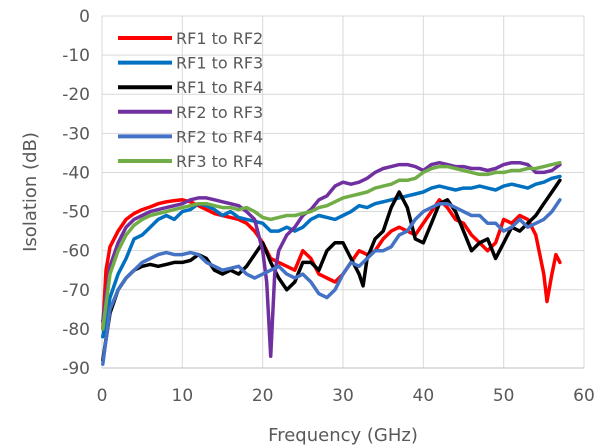 The height and width of the screenshot is (448, 607). What do you see at coordinates (76, 56) in the screenshot?
I see `y-tick-label: -10` at bounding box center [76, 56].